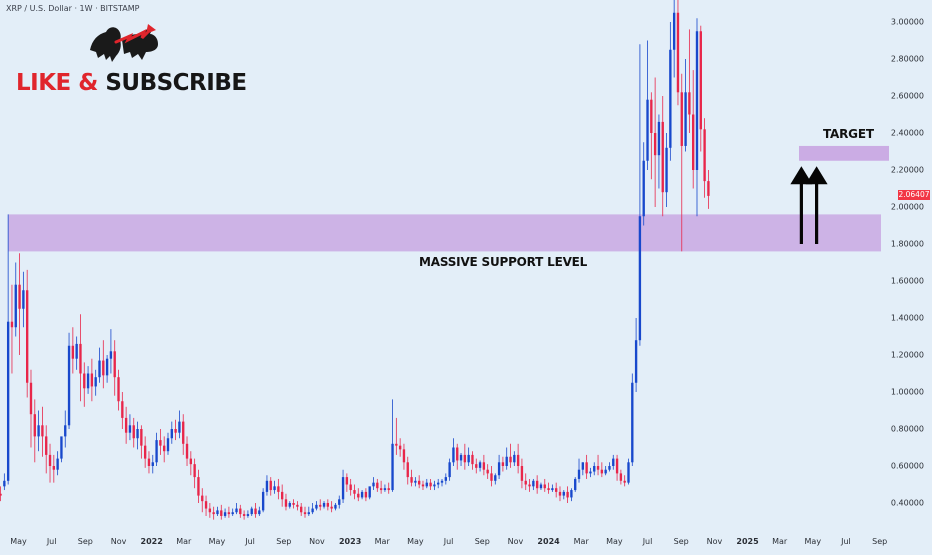 This screenshot has height=555, width=932. Describe the element at coordinates (848, 134) in the screenshot. I see `target-label: TARGET` at that location.